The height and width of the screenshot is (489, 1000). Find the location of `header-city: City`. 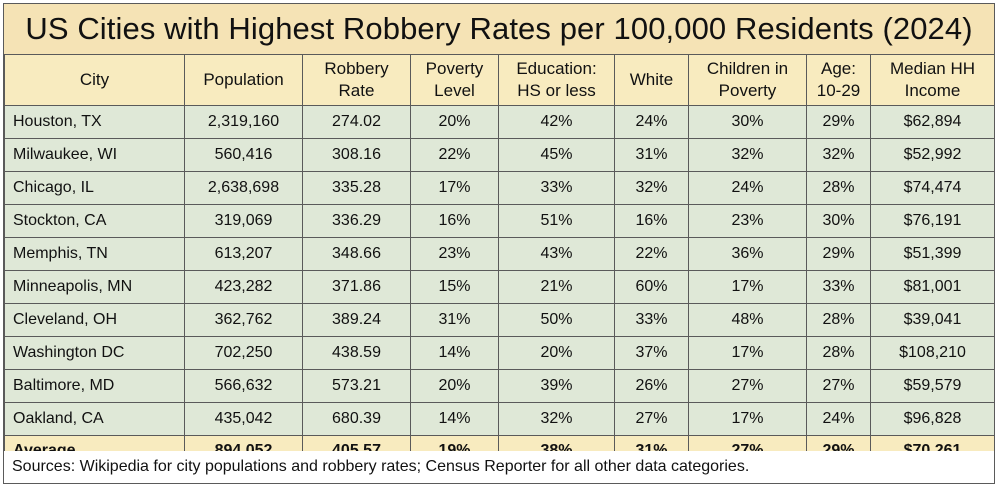

header-city: City is located at coordinates (94, 80).